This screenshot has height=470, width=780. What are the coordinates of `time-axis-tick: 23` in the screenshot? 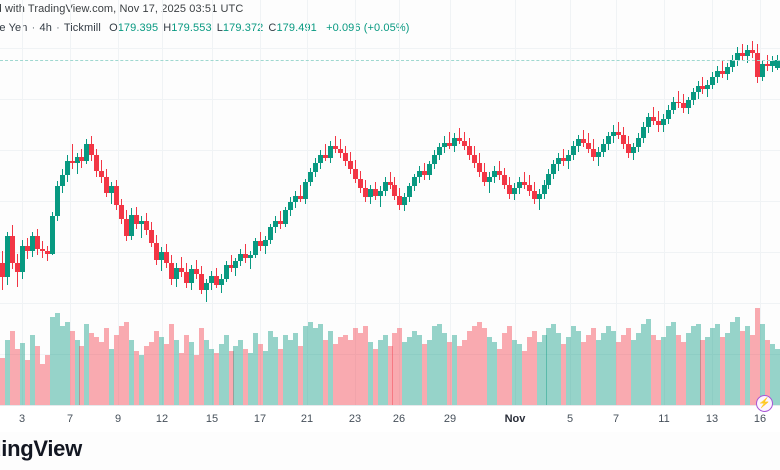 It's located at (355, 419).